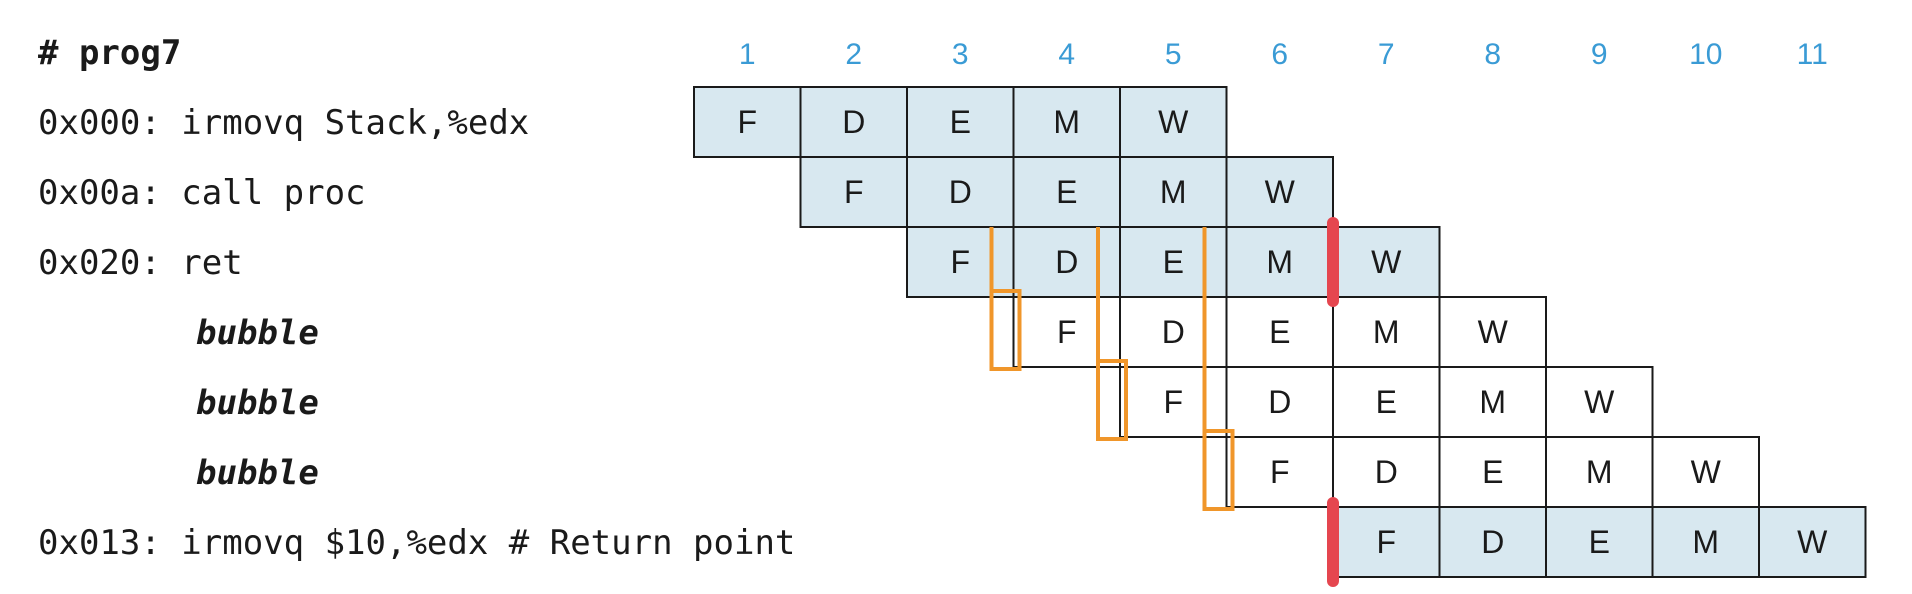  Describe the element at coordinates (747, 54) in the screenshot. I see `cycle-number: 1` at that location.